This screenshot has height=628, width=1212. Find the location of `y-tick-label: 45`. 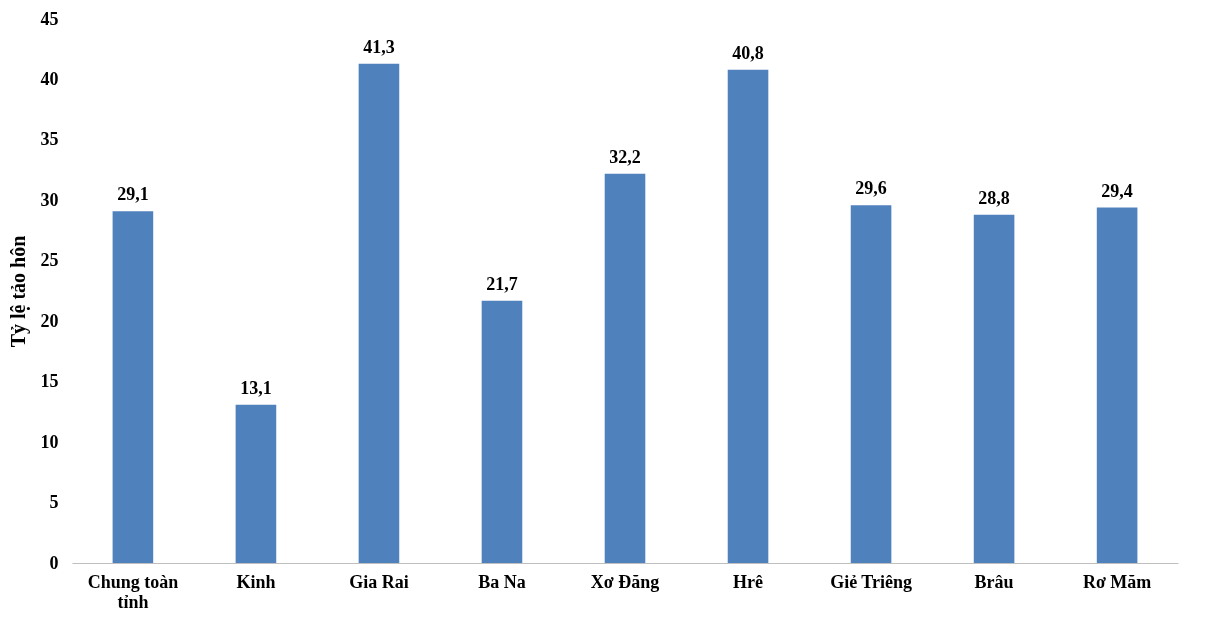

y-tick-label: 45 is located at coordinates (49, 18).